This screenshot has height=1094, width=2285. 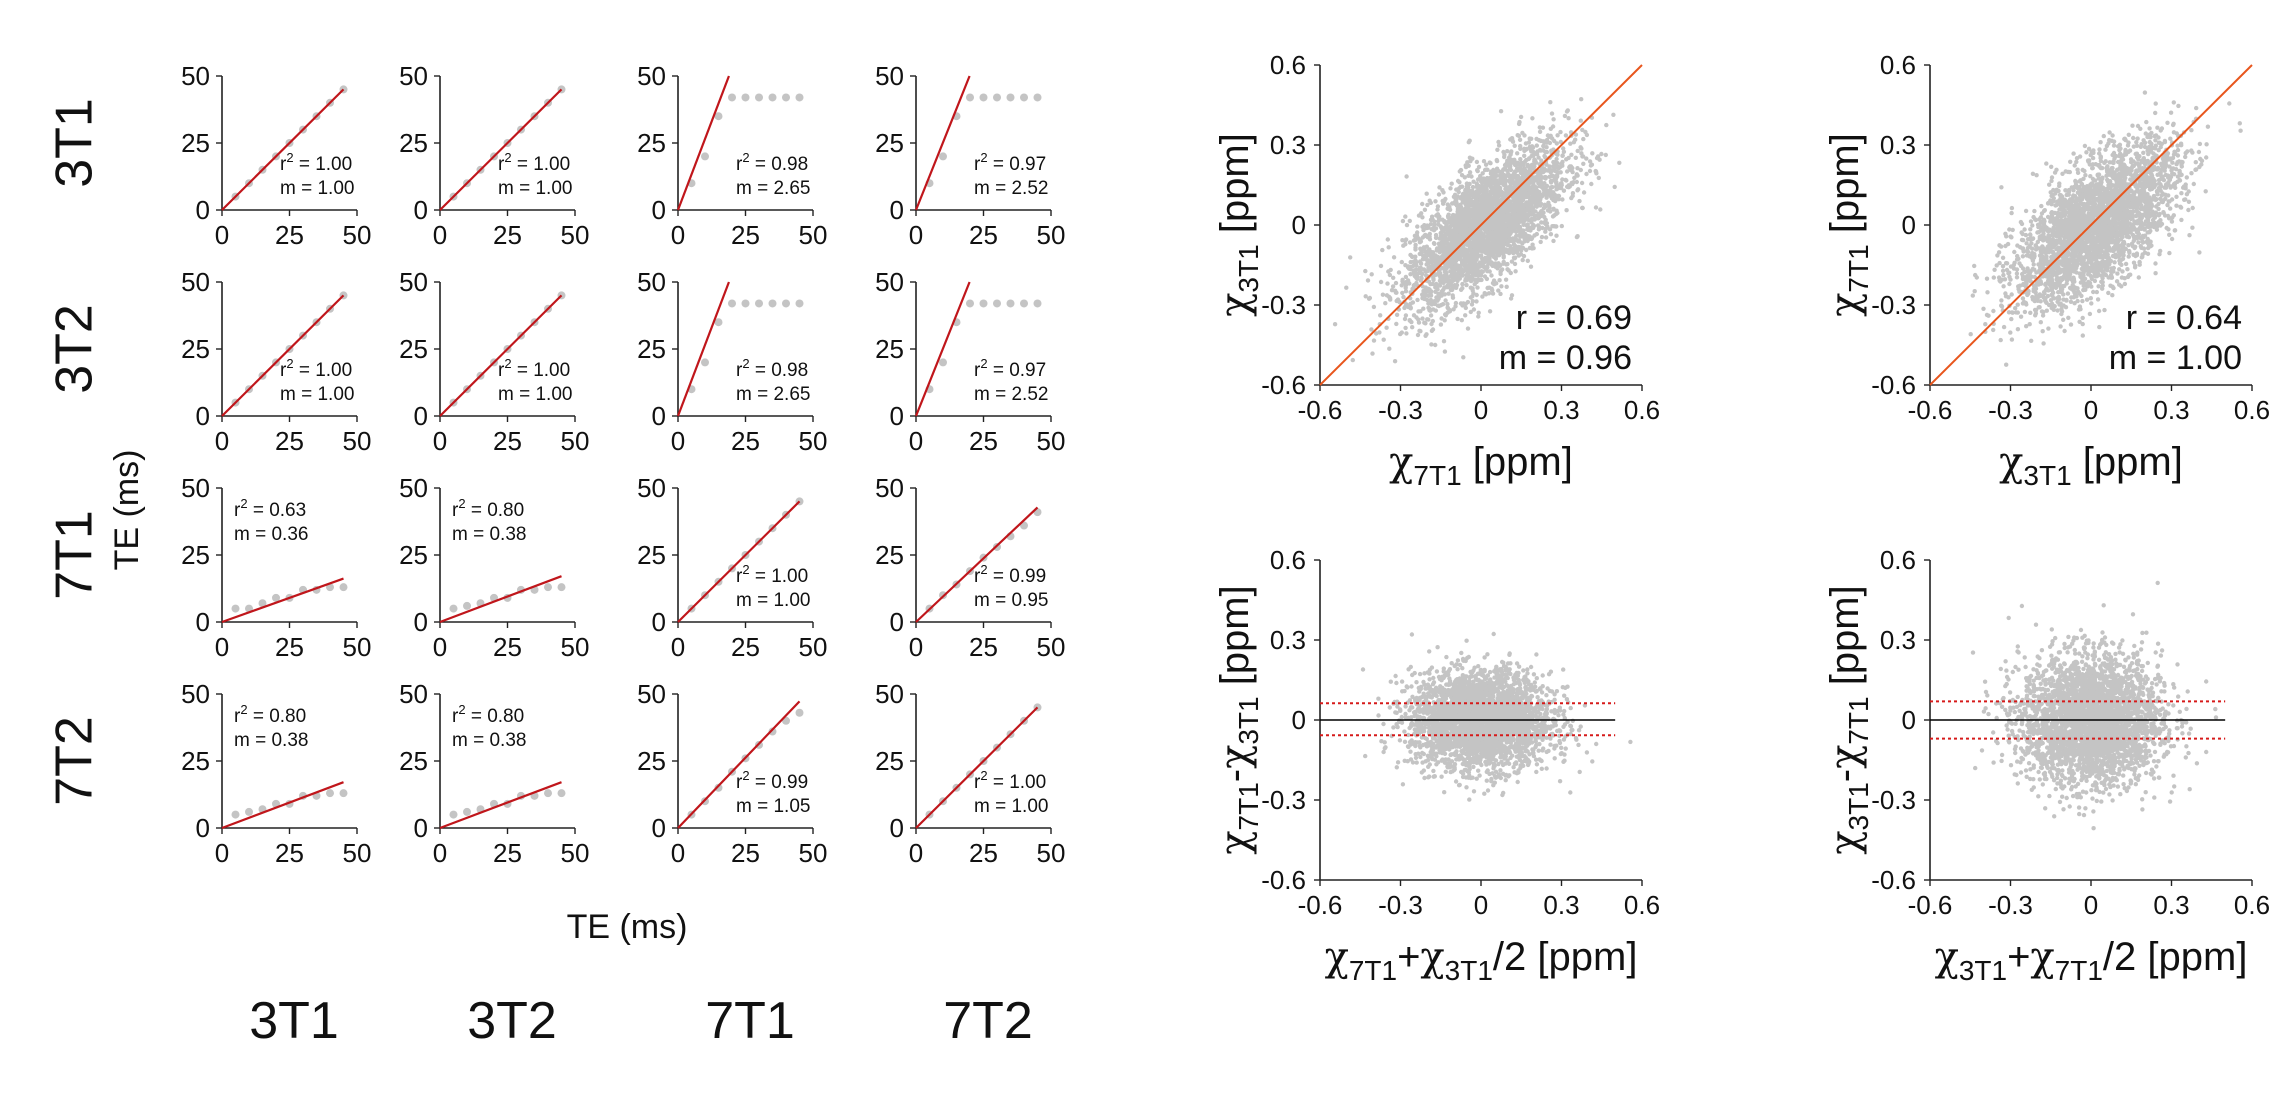 I want to click on grid-x-axis-title: TE (ms), so click(x=627, y=927).